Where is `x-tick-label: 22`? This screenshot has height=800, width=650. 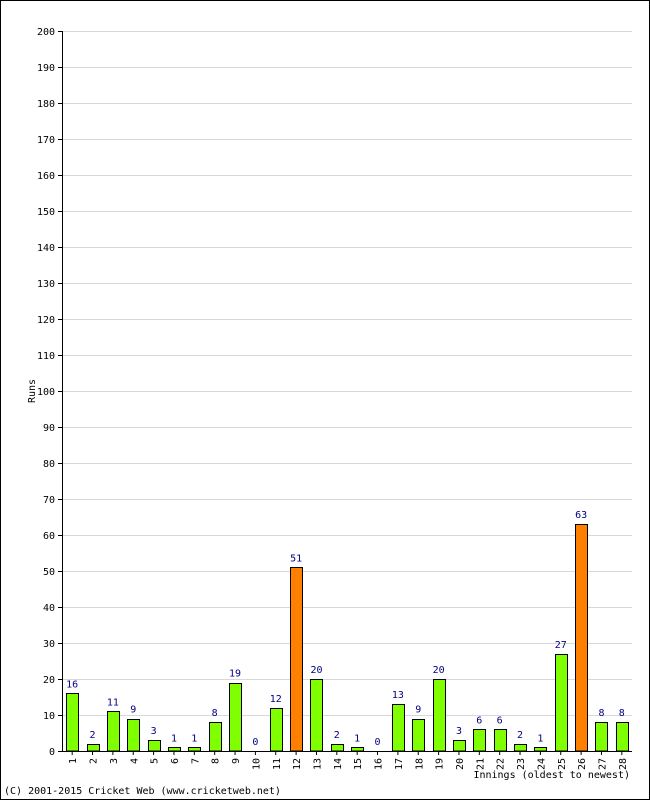 x-tick-label: 22 is located at coordinates (501, 764).